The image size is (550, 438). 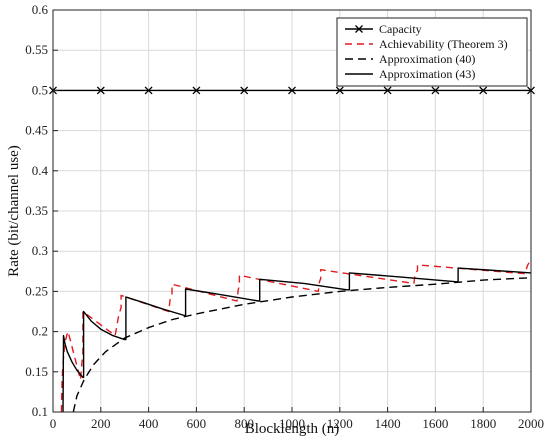 What do you see at coordinates (40, 170) in the screenshot?
I see `y-tick-label: 0.4` at bounding box center [40, 170].